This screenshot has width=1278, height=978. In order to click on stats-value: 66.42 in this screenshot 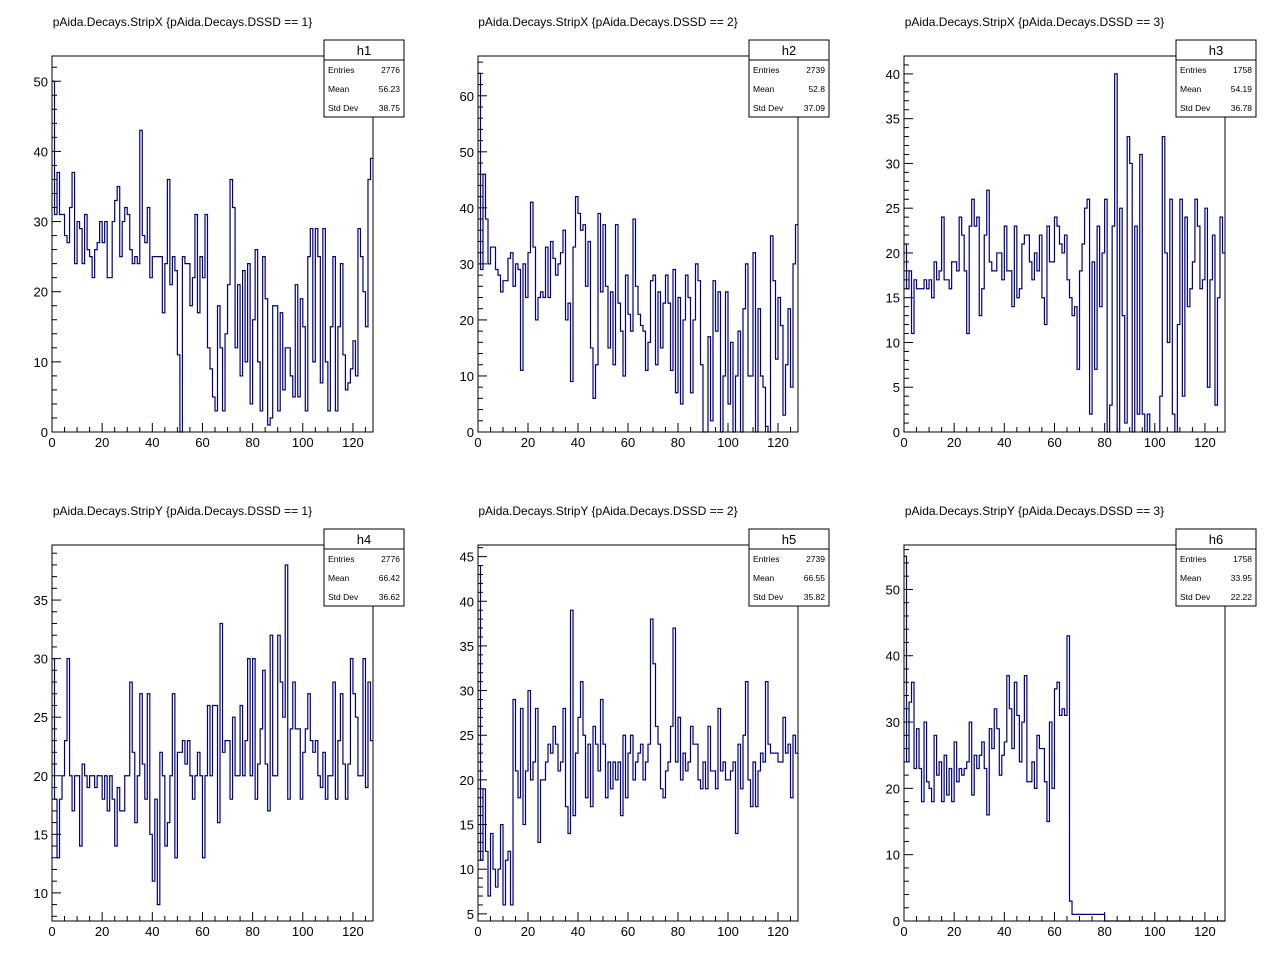, I will do `click(390, 578)`.